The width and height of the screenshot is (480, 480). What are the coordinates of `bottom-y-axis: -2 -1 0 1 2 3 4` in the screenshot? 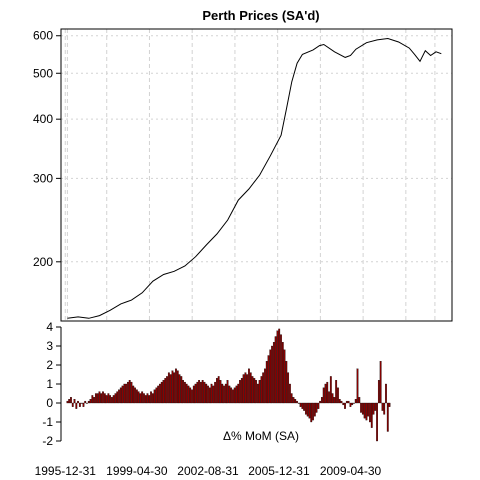 It's located at (52, 384).